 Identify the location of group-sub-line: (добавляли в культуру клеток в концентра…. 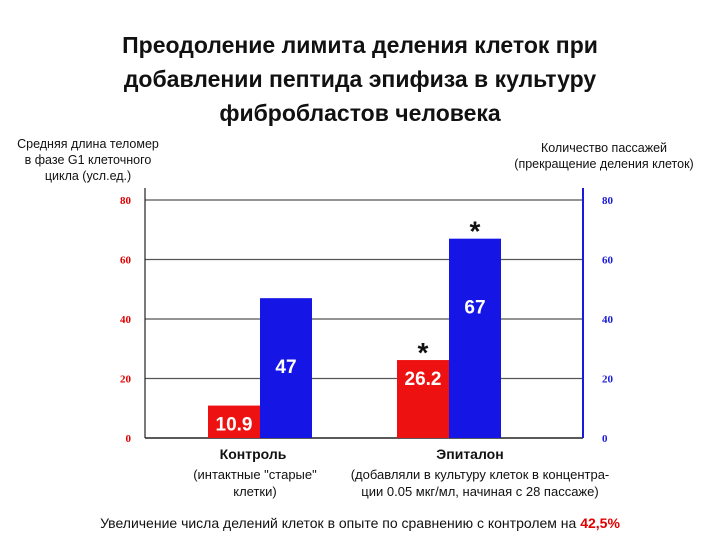
(480, 474).